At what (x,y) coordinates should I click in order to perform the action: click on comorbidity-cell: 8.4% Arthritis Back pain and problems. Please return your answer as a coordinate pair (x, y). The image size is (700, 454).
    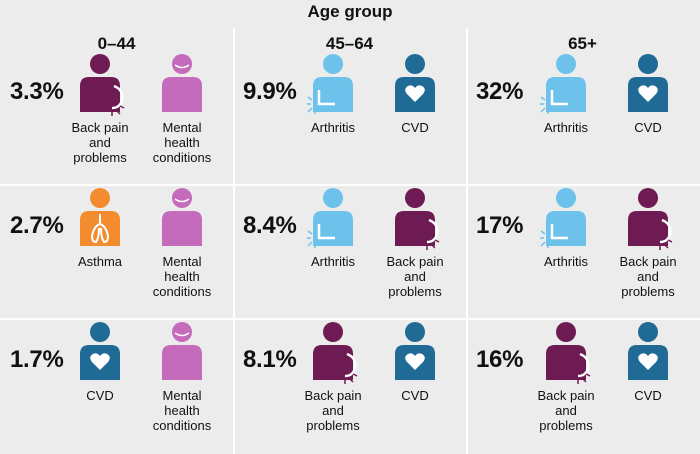
    Looking at the image, I should click on (349, 253).